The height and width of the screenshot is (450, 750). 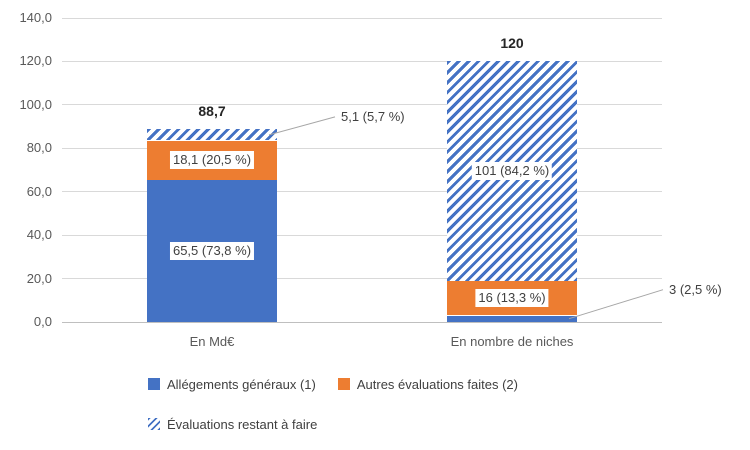 I want to click on legend-label: Évaluations restant à faire, so click(x=242, y=424).